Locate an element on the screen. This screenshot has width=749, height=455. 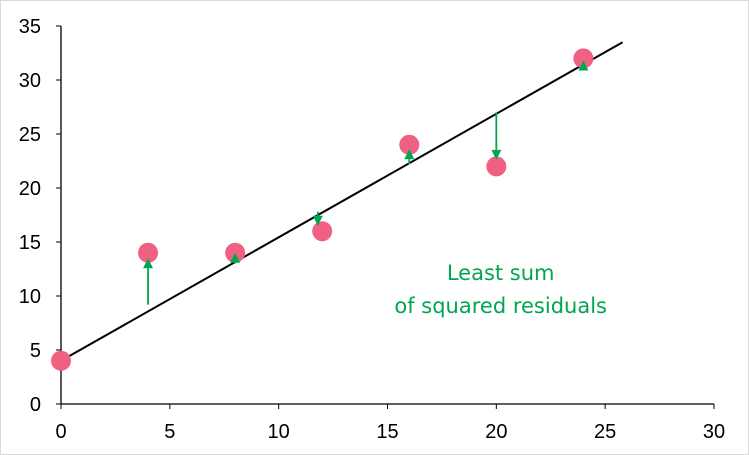
y-tick-label: 35 is located at coordinates (30, 27).